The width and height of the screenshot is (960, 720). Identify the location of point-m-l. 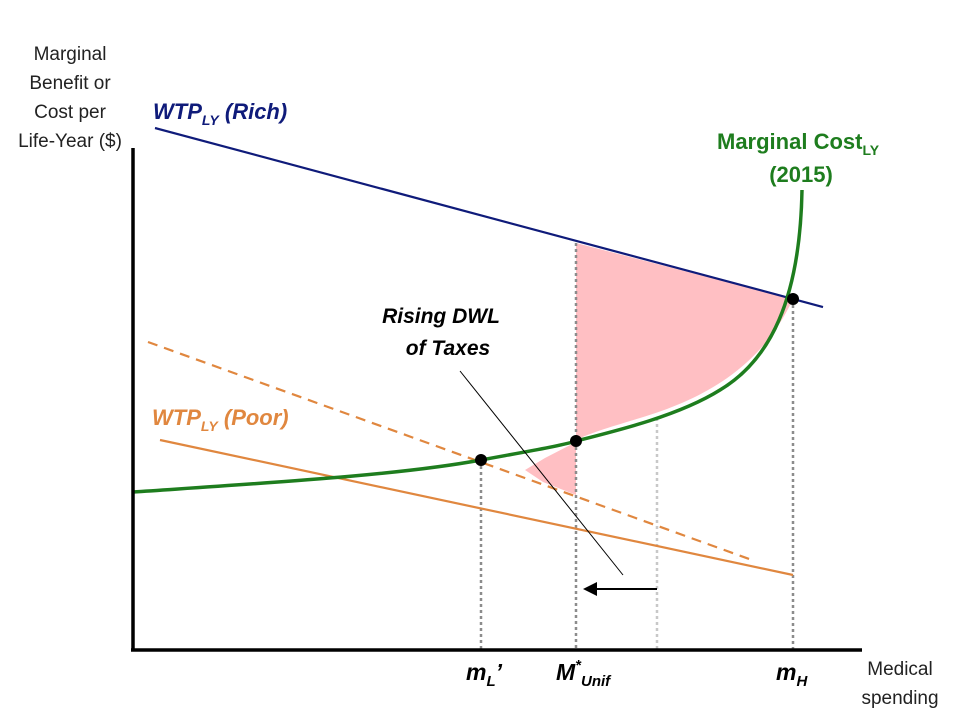
(481, 460).